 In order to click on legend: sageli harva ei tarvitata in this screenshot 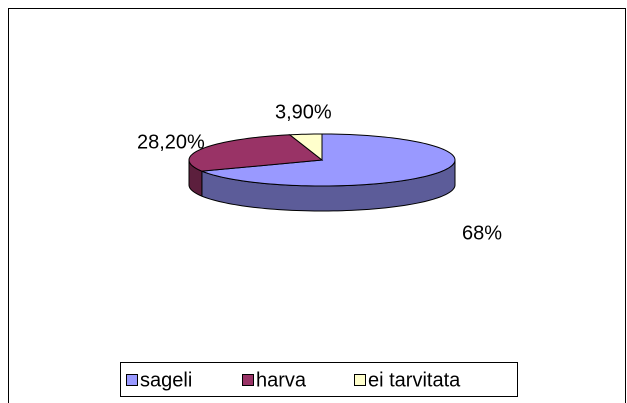, I will do `click(293, 380)`.